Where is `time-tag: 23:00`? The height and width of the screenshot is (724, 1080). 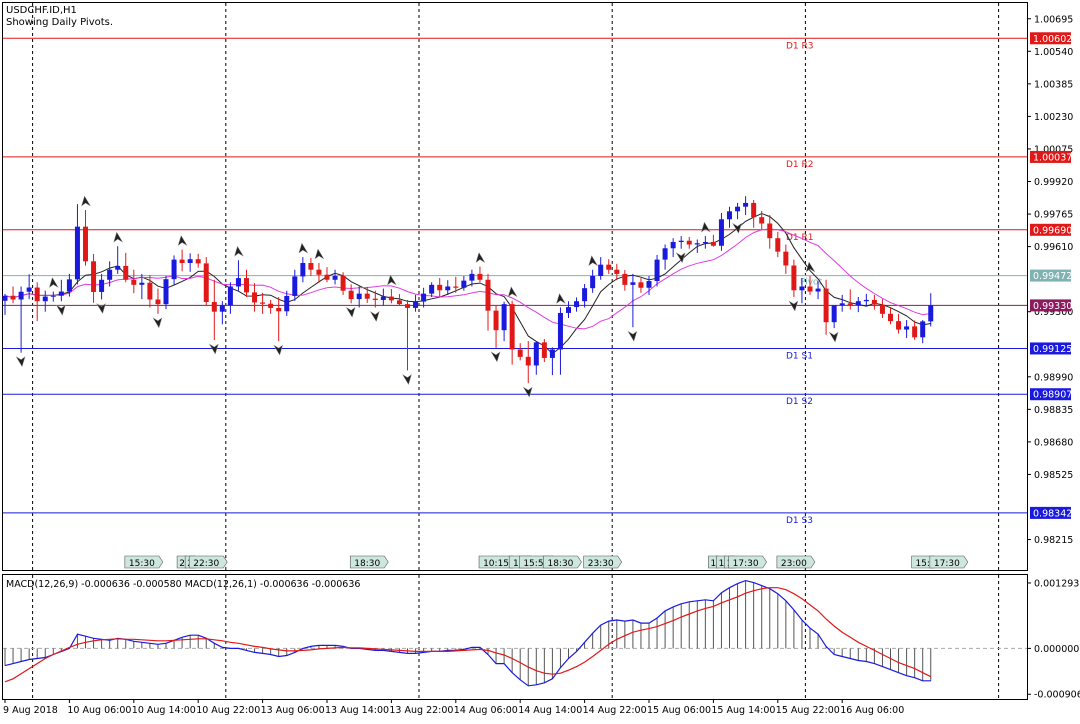
time-tag: 23:00 is located at coordinates (796, 562).